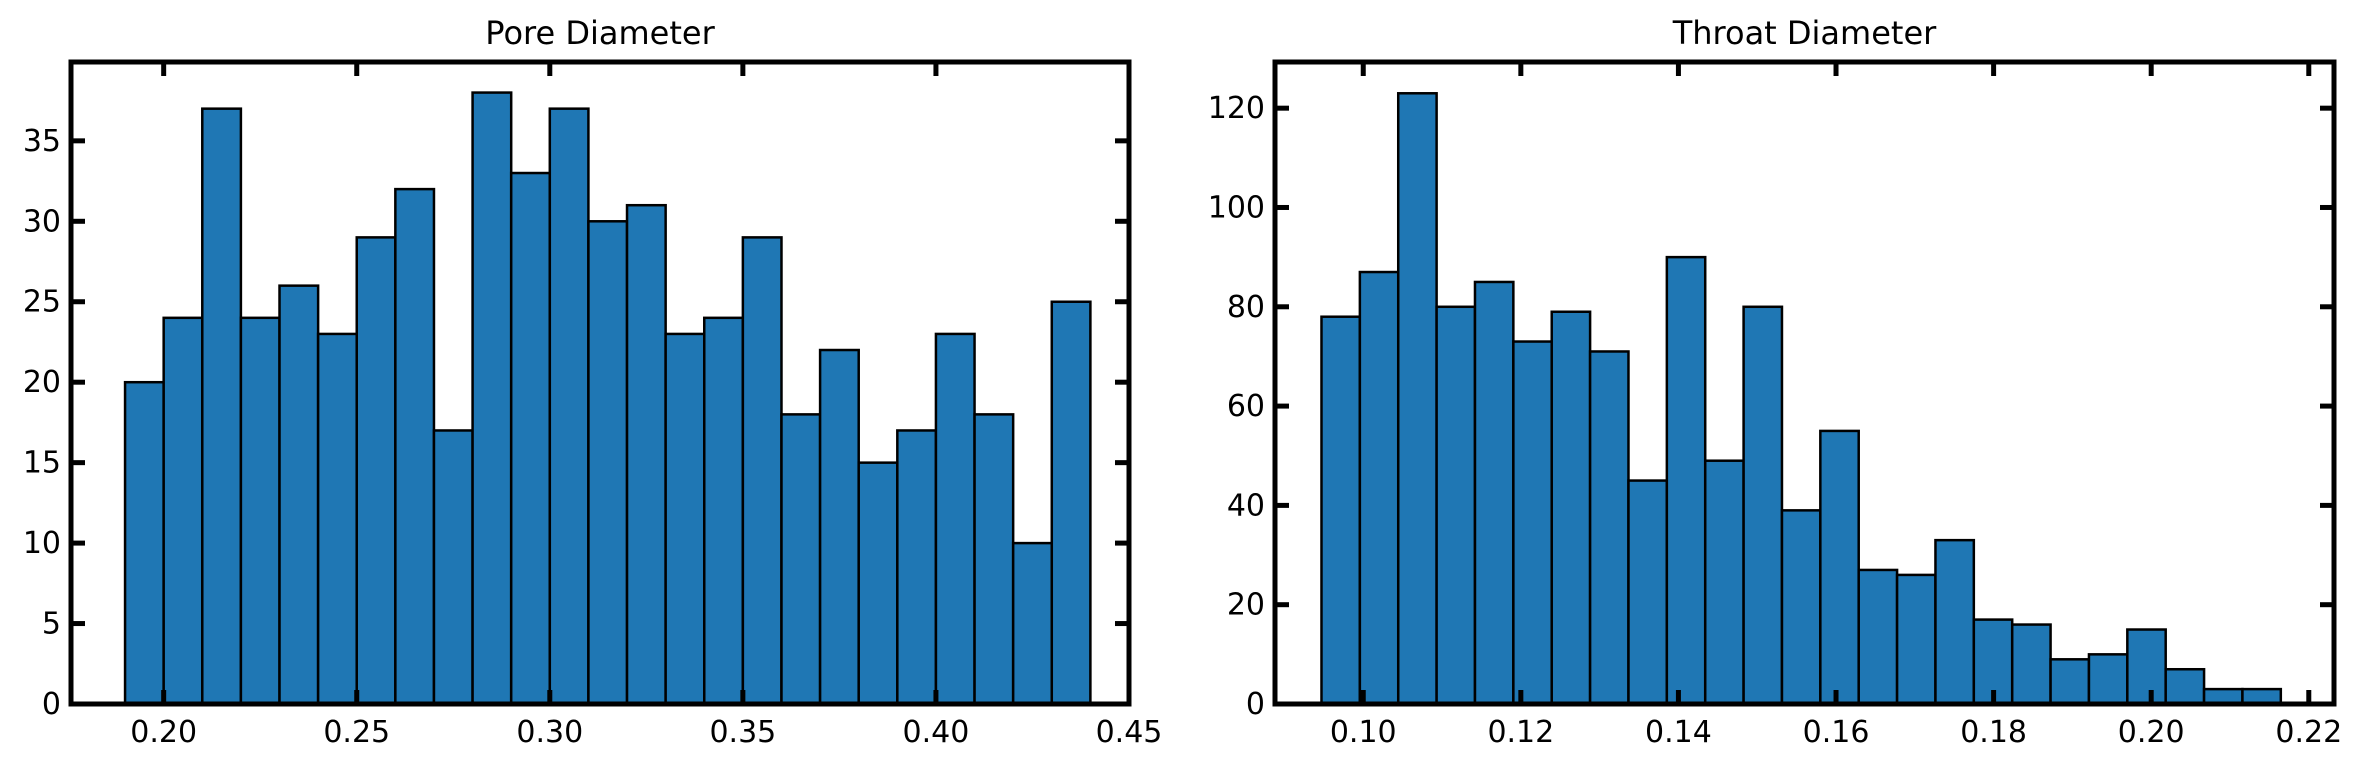  Describe the element at coordinates (42, 141) in the screenshot. I see `pore-y-tick-label: 35` at that location.